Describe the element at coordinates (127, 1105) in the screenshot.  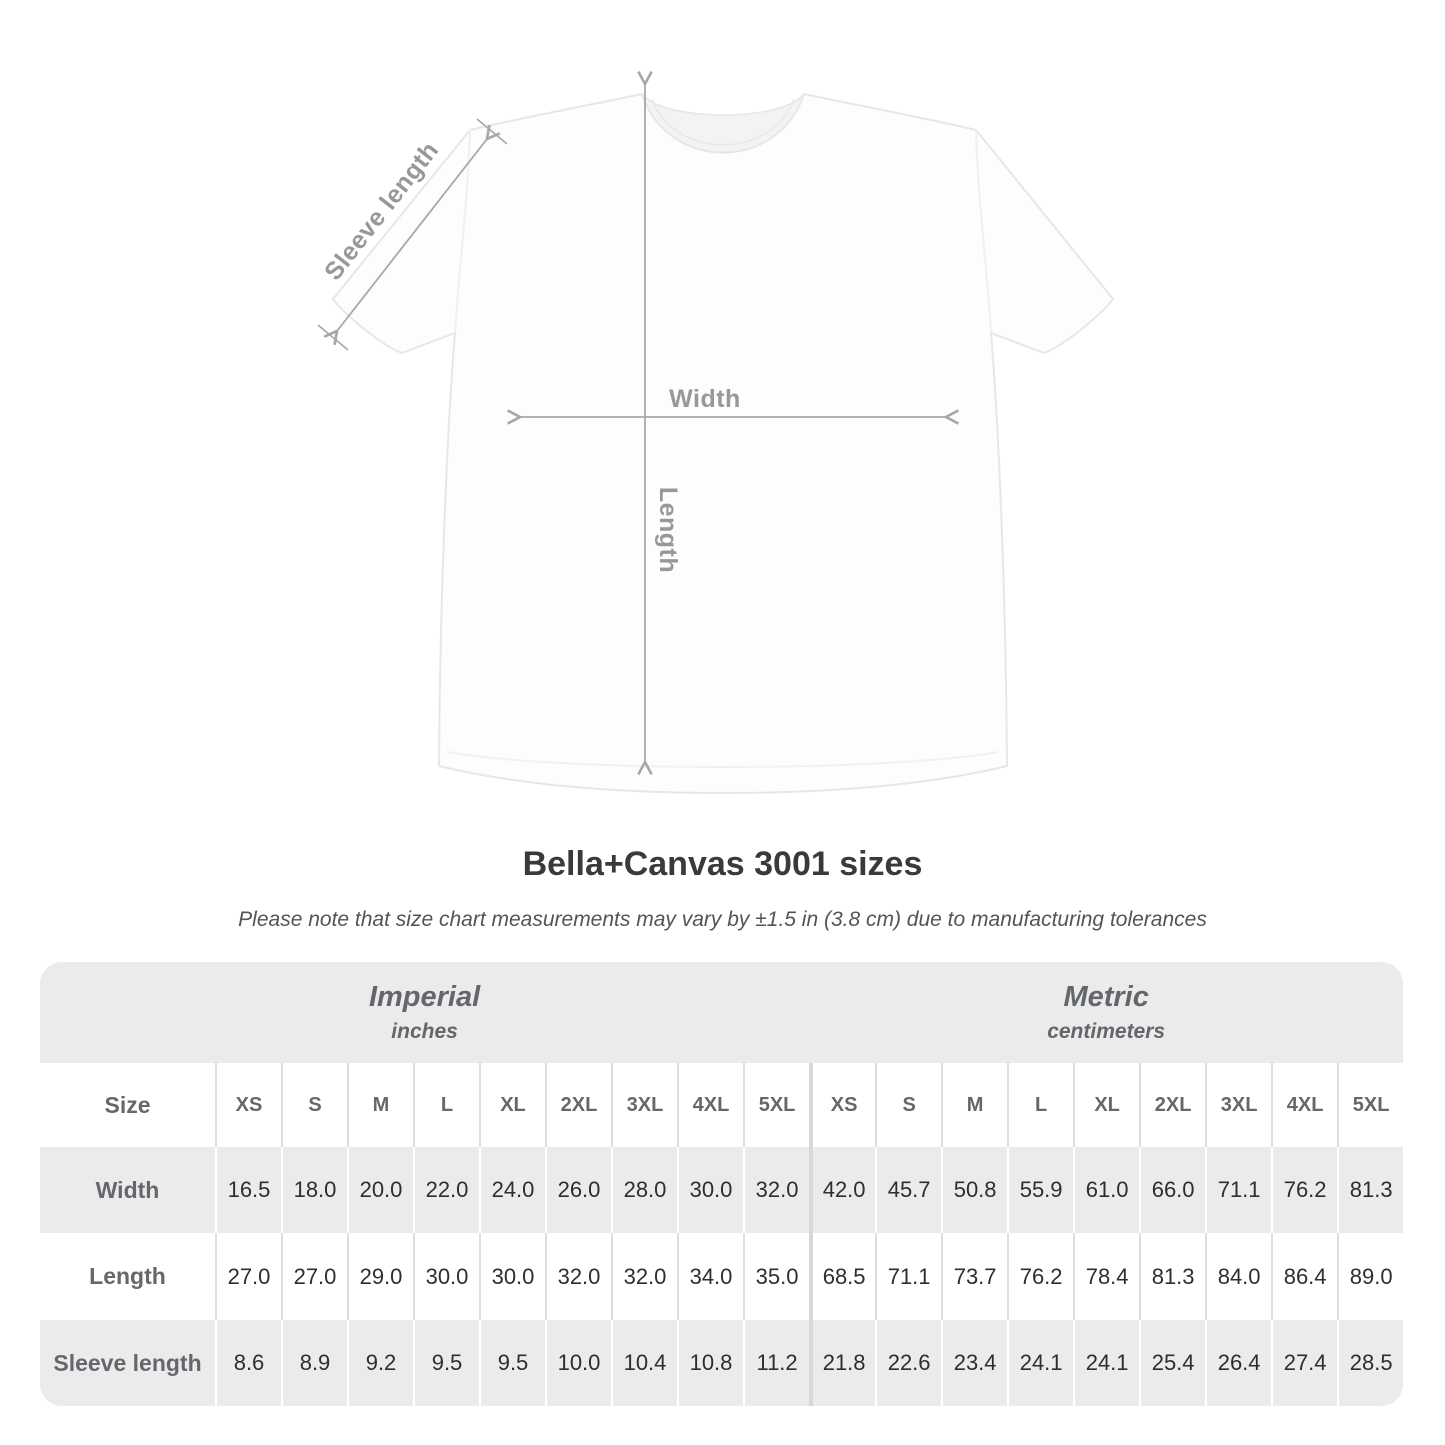
I see `size-column-title: Size` at that location.